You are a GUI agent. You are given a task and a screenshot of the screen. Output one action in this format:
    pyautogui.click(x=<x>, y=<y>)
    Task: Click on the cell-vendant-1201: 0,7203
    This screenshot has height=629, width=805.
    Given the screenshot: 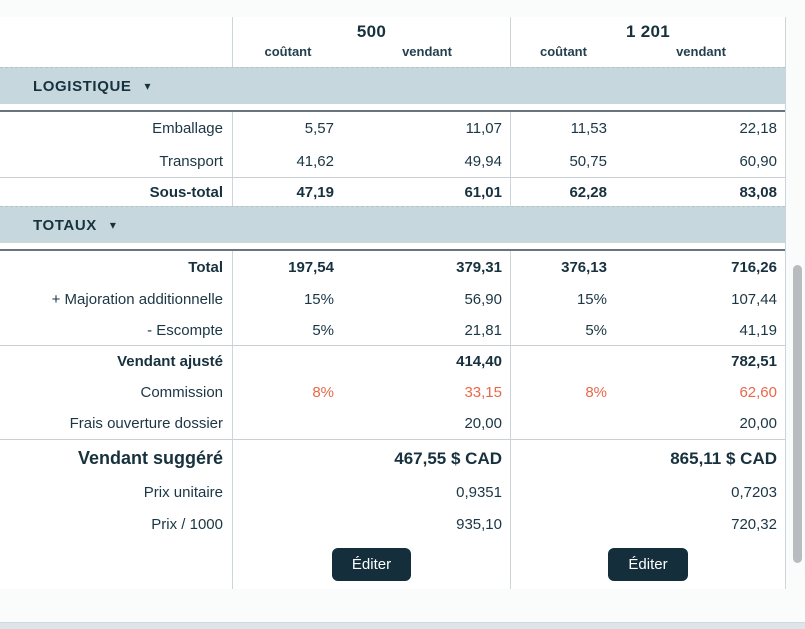 What is the action you would take?
    pyautogui.click(x=754, y=492)
    